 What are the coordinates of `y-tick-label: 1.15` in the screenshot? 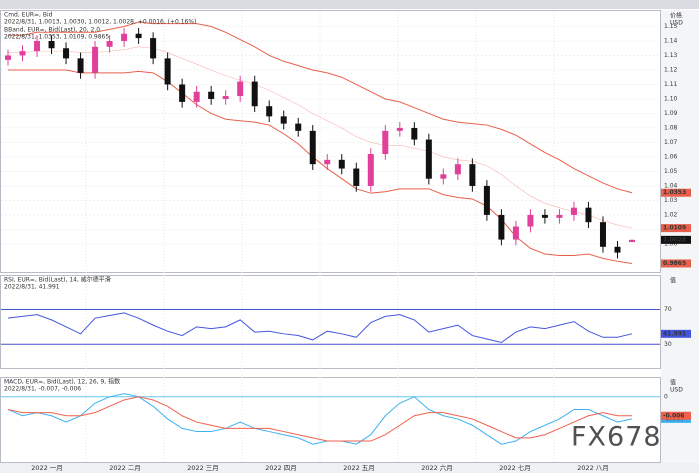 It's located at (671, 26).